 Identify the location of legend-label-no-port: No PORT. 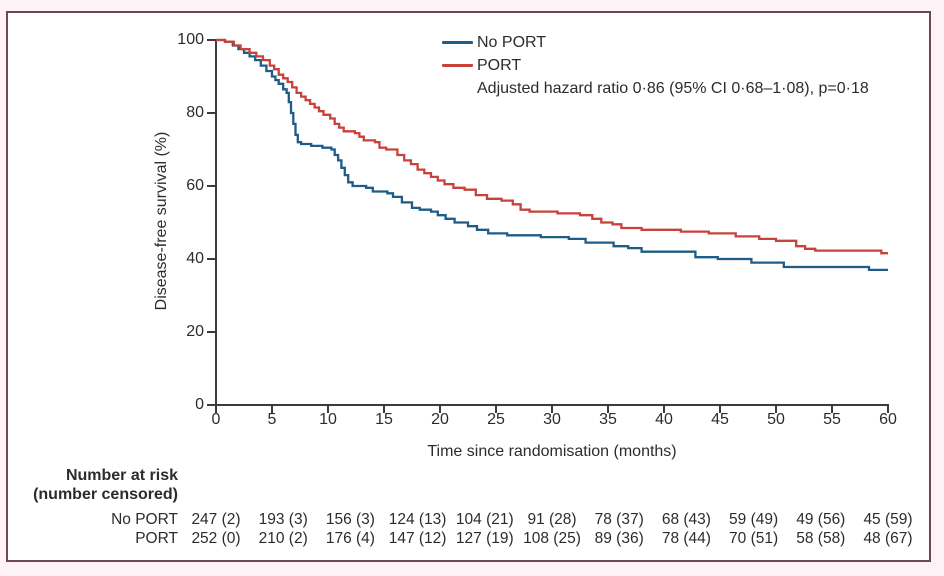
(512, 42).